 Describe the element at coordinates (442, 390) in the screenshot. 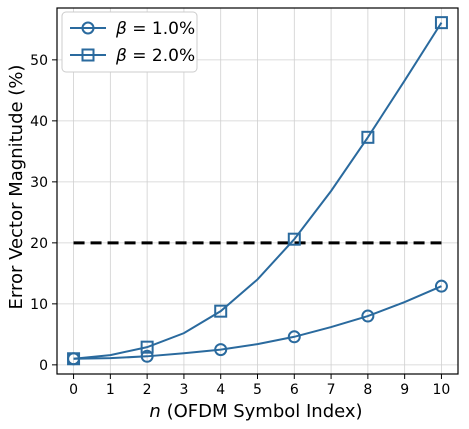

I see `x-tick-label: 10` at that location.